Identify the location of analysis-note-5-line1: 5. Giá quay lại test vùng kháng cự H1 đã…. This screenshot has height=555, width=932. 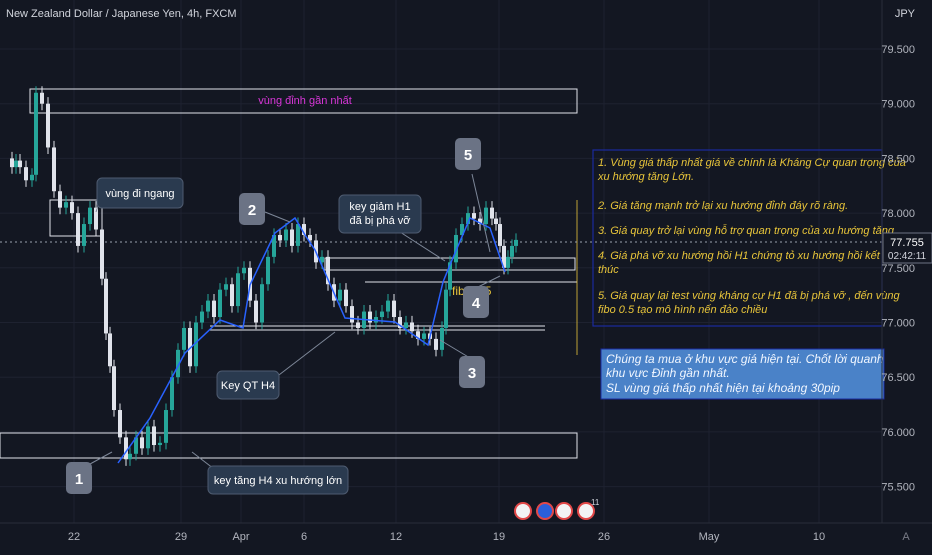
(749, 296).